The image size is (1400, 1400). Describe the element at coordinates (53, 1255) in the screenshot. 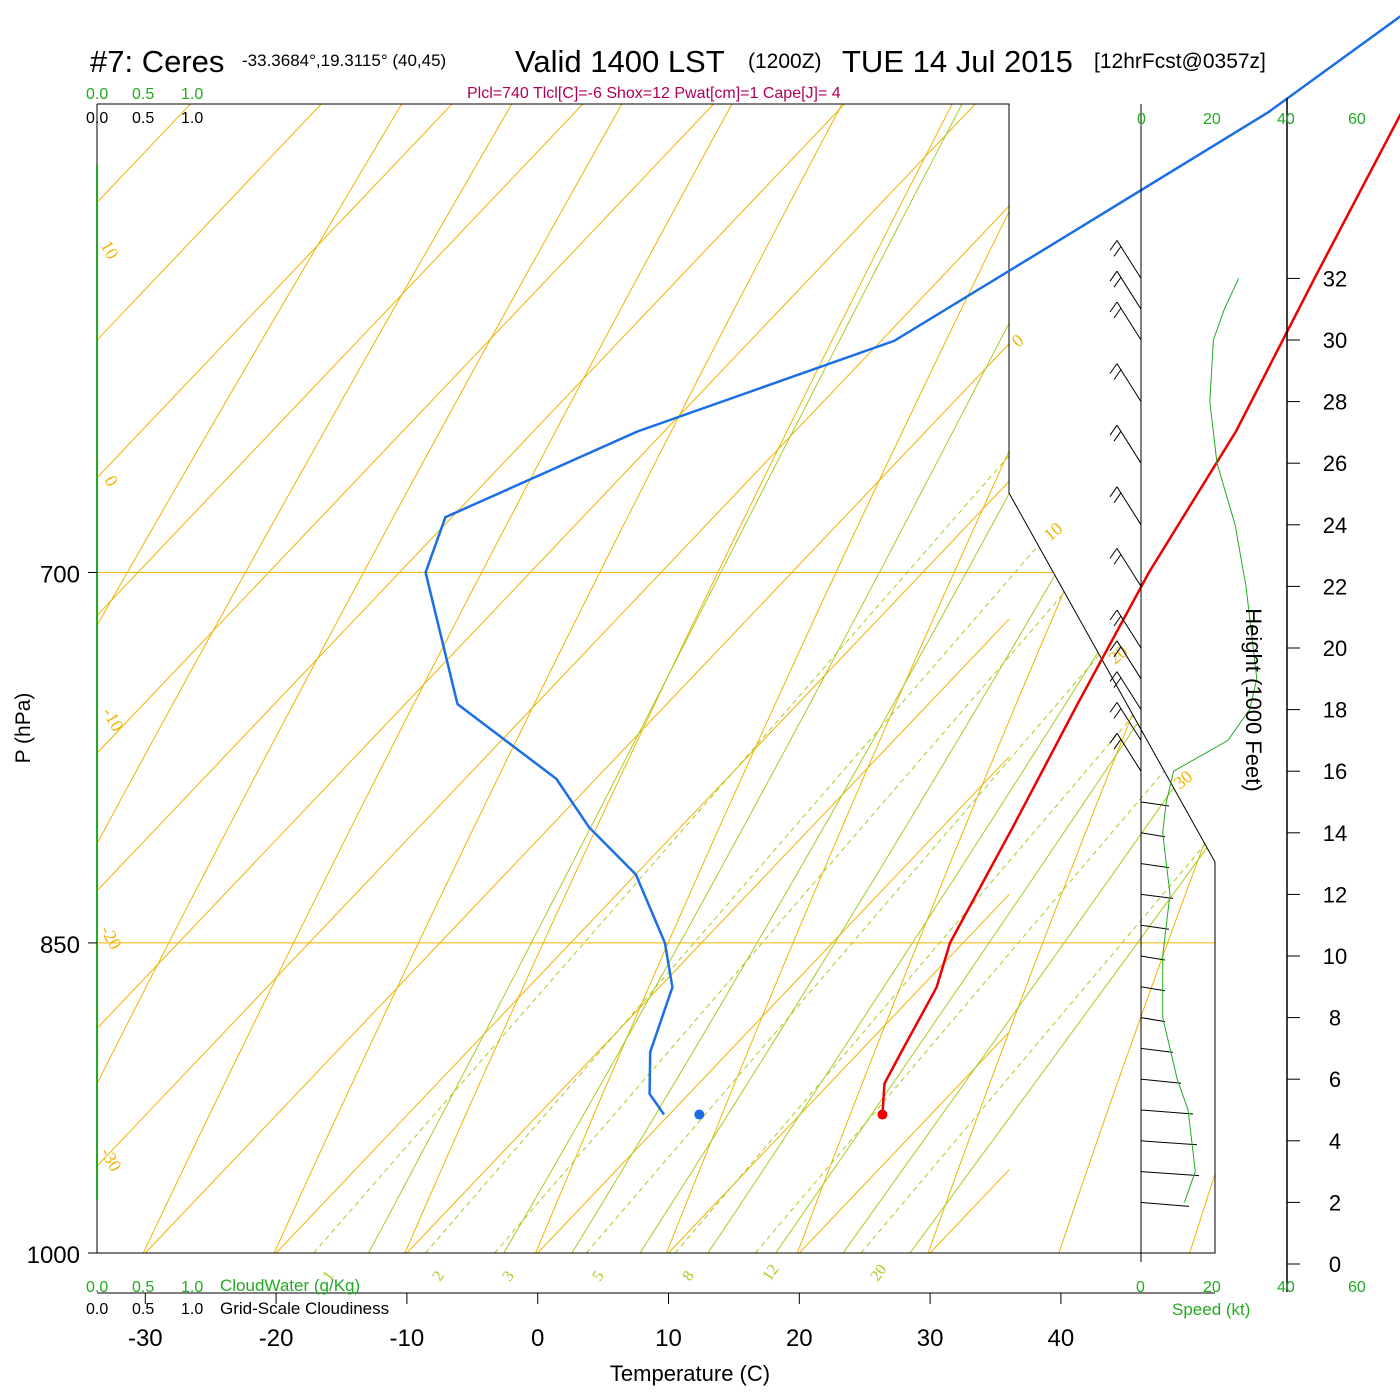

I see `pressure-tick-label: 1000` at that location.